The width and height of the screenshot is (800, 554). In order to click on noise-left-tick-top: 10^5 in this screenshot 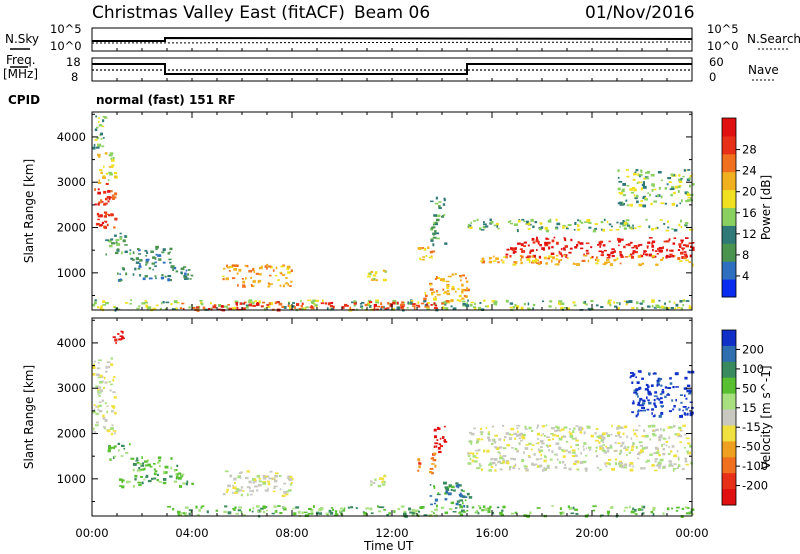, I will do `click(66, 29)`.